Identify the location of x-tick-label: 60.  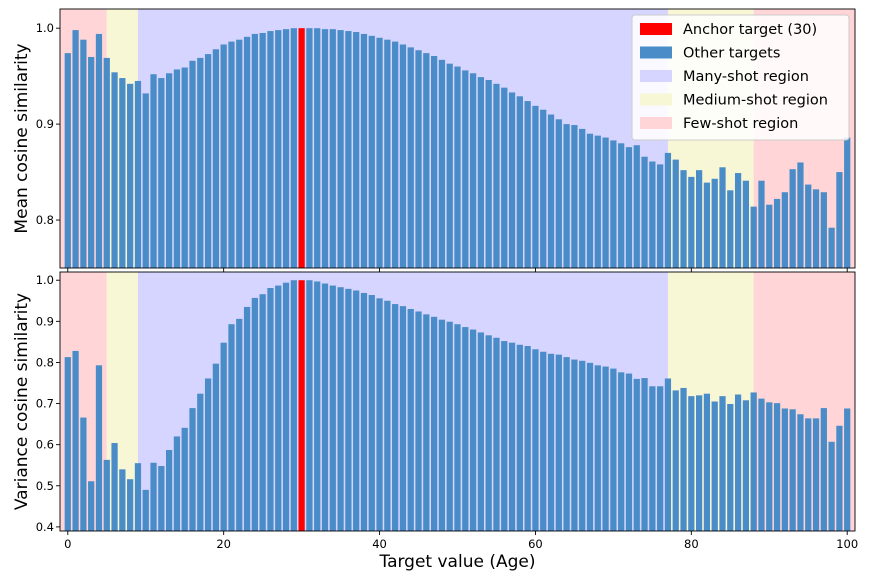
(535, 544).